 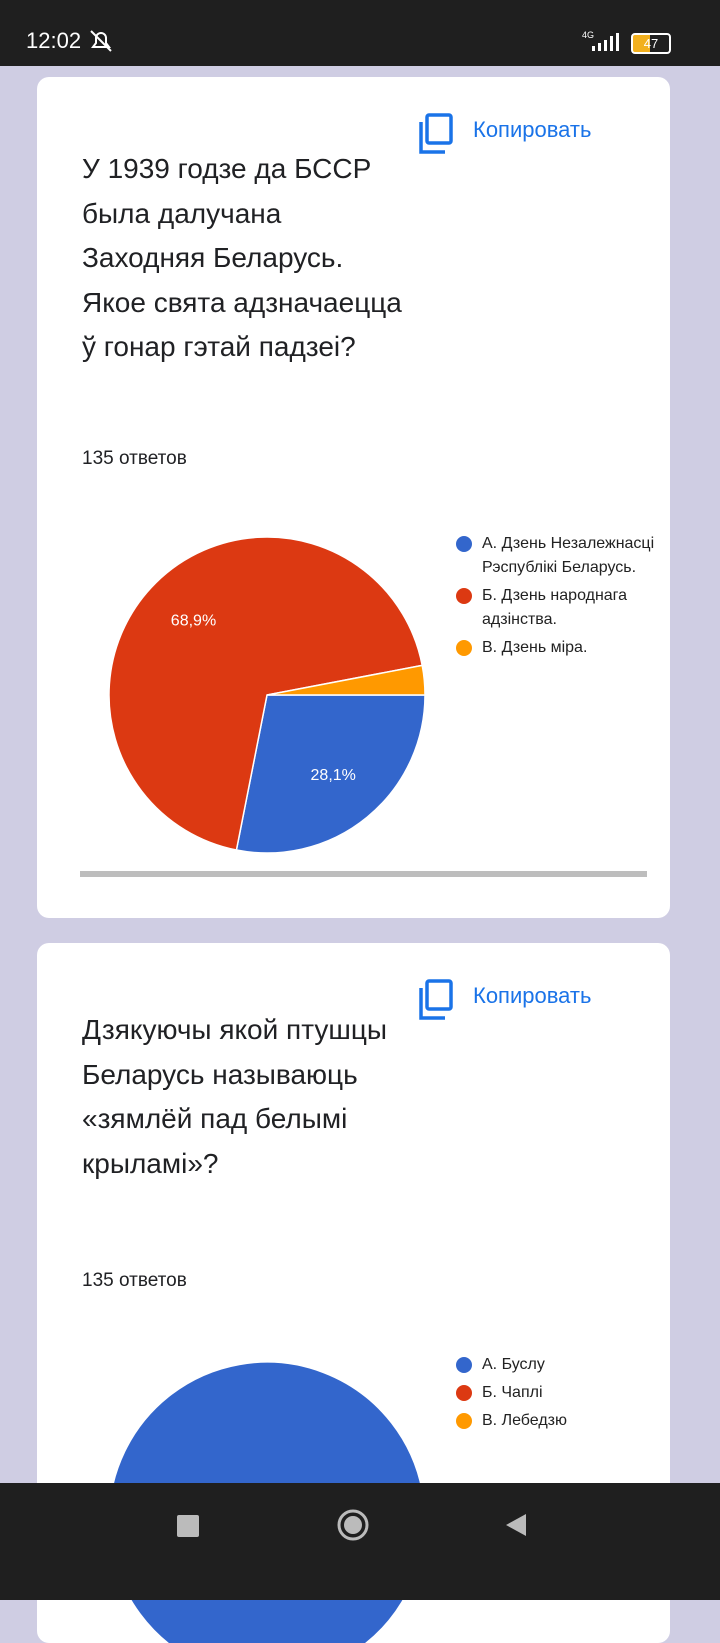 I want to click on legend-item: В. Лебедзю, so click(x=559, y=1421).